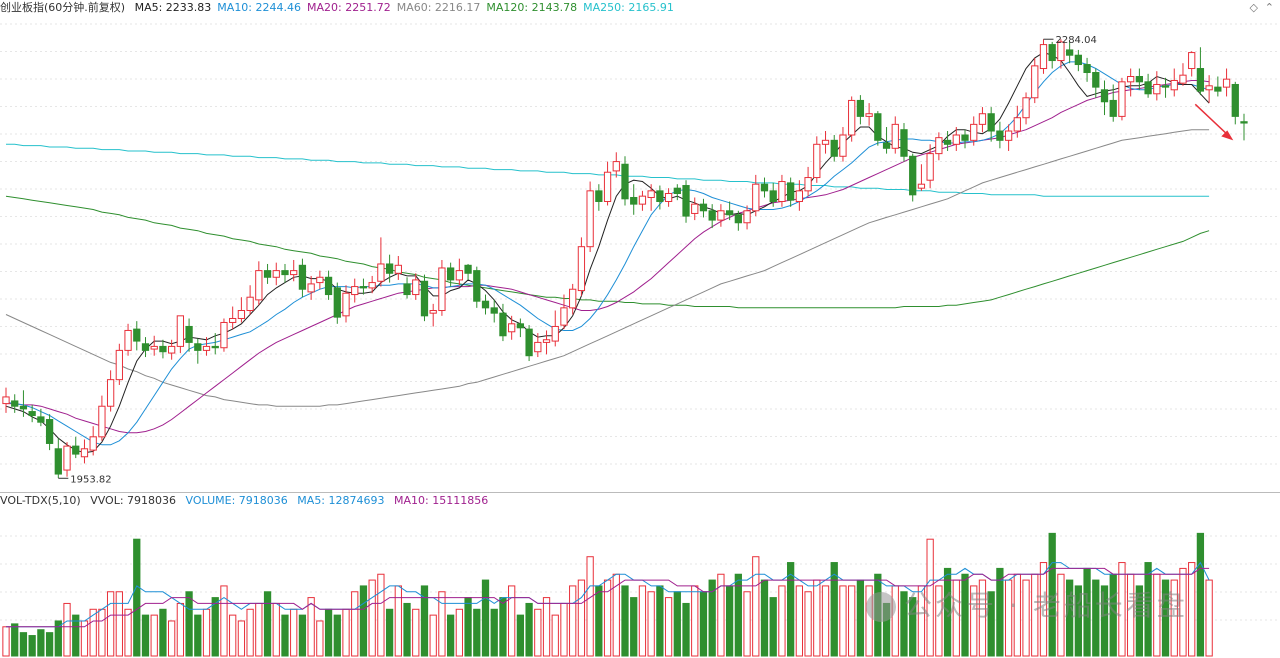 The width and height of the screenshot is (1280, 658). I want to click on low-price-label: 1953.82, so click(90, 479).